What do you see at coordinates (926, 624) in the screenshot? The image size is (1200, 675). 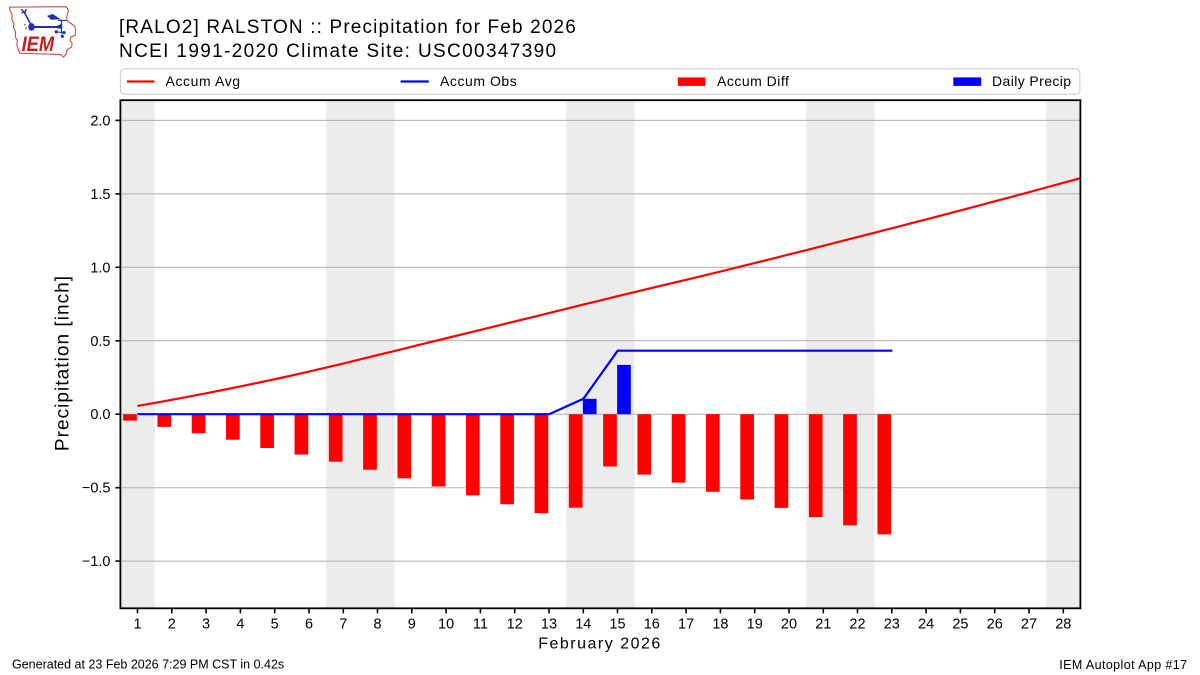 I see `svg-text: 24` at bounding box center [926, 624].